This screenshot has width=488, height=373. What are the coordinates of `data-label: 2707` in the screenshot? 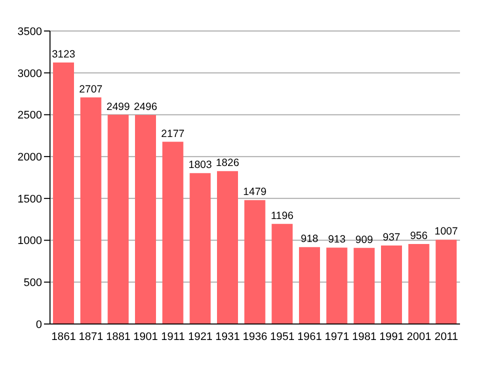 It's located at (91, 89).